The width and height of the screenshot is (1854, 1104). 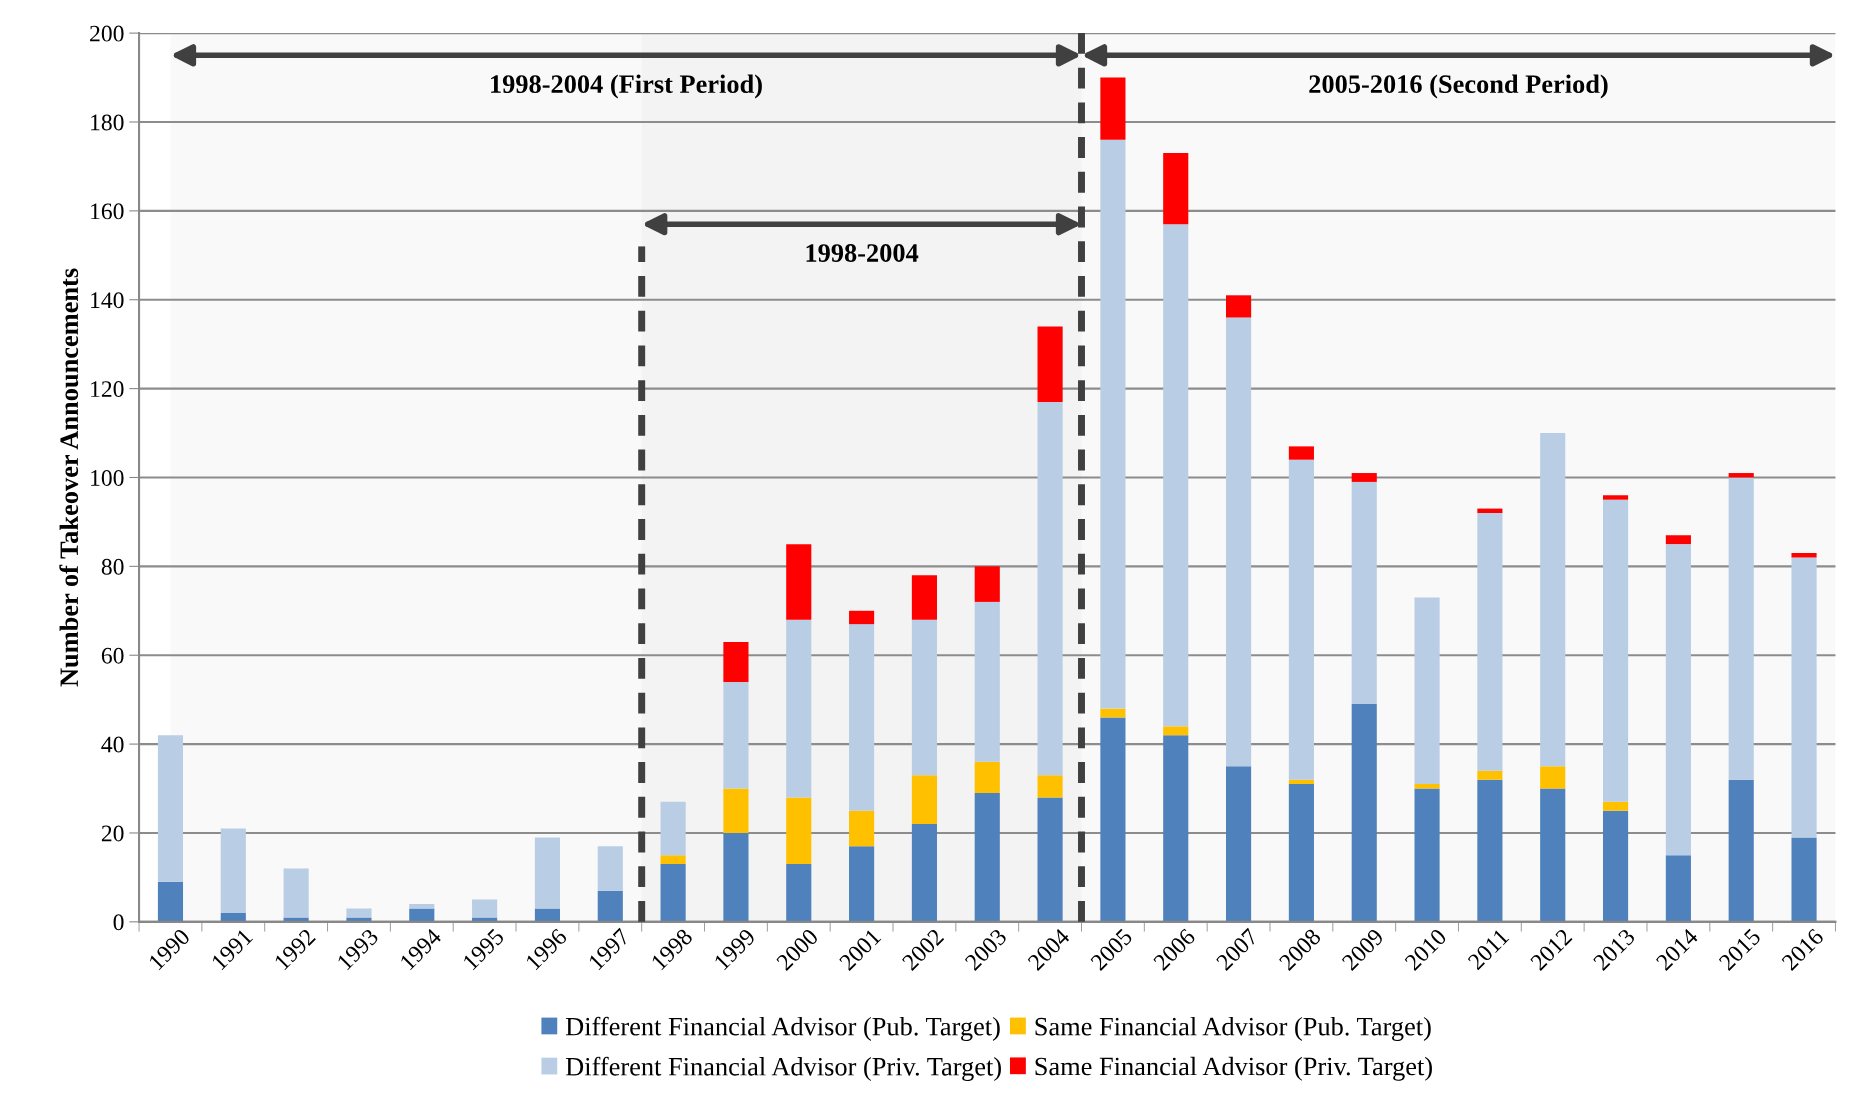 What do you see at coordinates (107, 122) in the screenshot?
I see `y-tick-label: 180` at bounding box center [107, 122].